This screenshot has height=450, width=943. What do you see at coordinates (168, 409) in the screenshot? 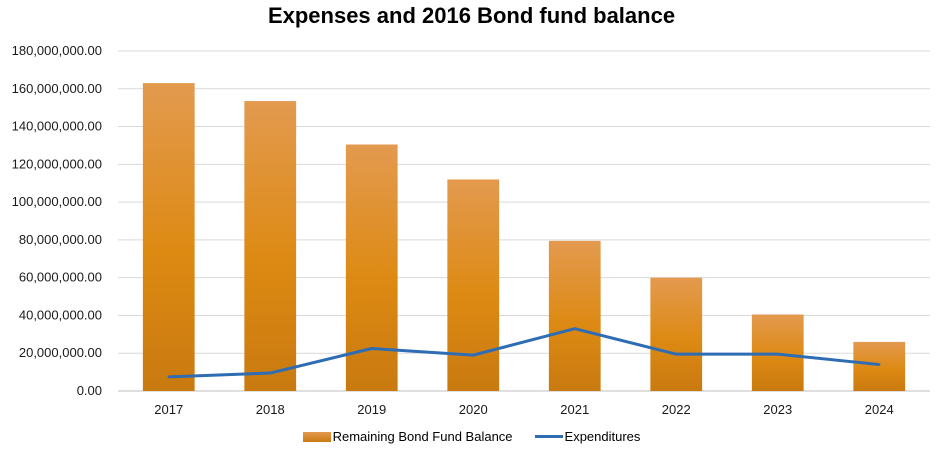
I see `x-tick-label: 2017` at bounding box center [168, 409].